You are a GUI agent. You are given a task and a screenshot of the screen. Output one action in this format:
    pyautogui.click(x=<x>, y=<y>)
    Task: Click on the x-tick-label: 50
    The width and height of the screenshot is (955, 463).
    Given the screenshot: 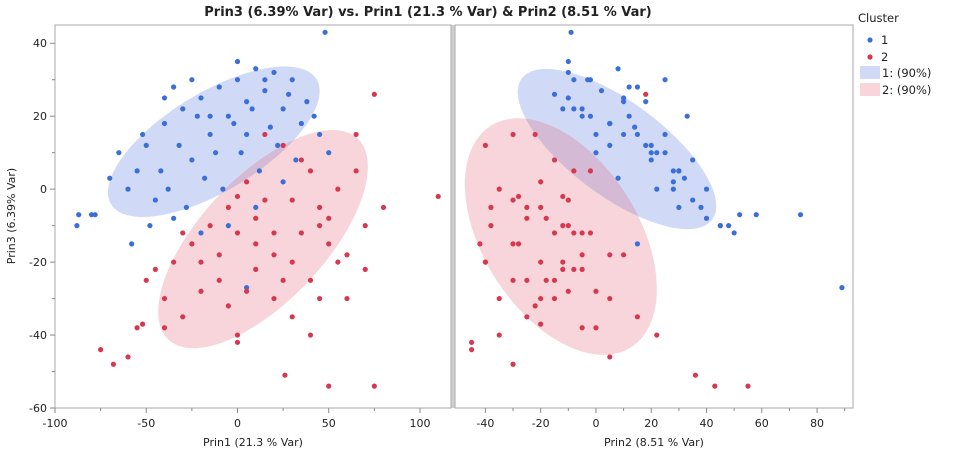 What is the action you would take?
    pyautogui.click(x=329, y=423)
    